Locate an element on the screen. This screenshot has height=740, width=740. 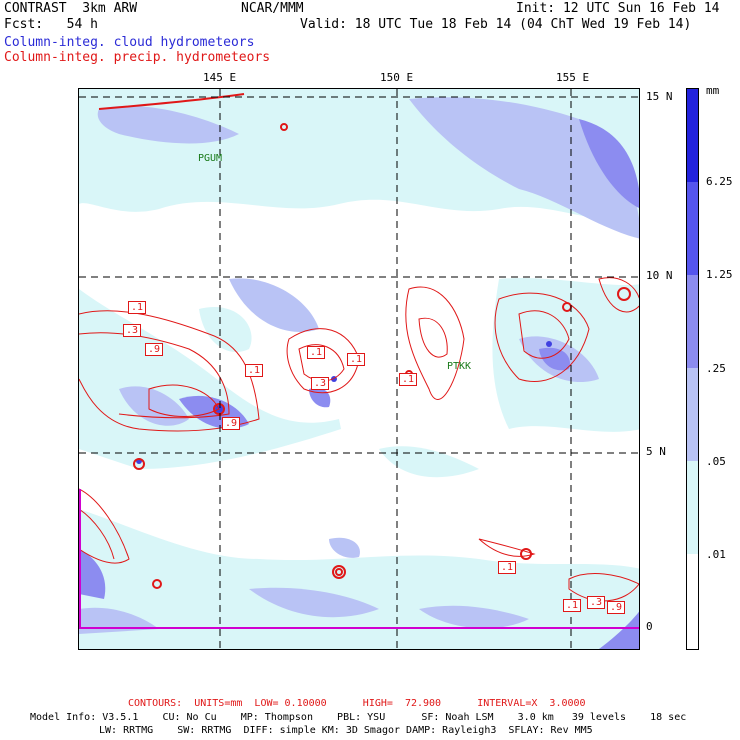
colorbar-label-.25: .25 is located at coordinates (716, 368).